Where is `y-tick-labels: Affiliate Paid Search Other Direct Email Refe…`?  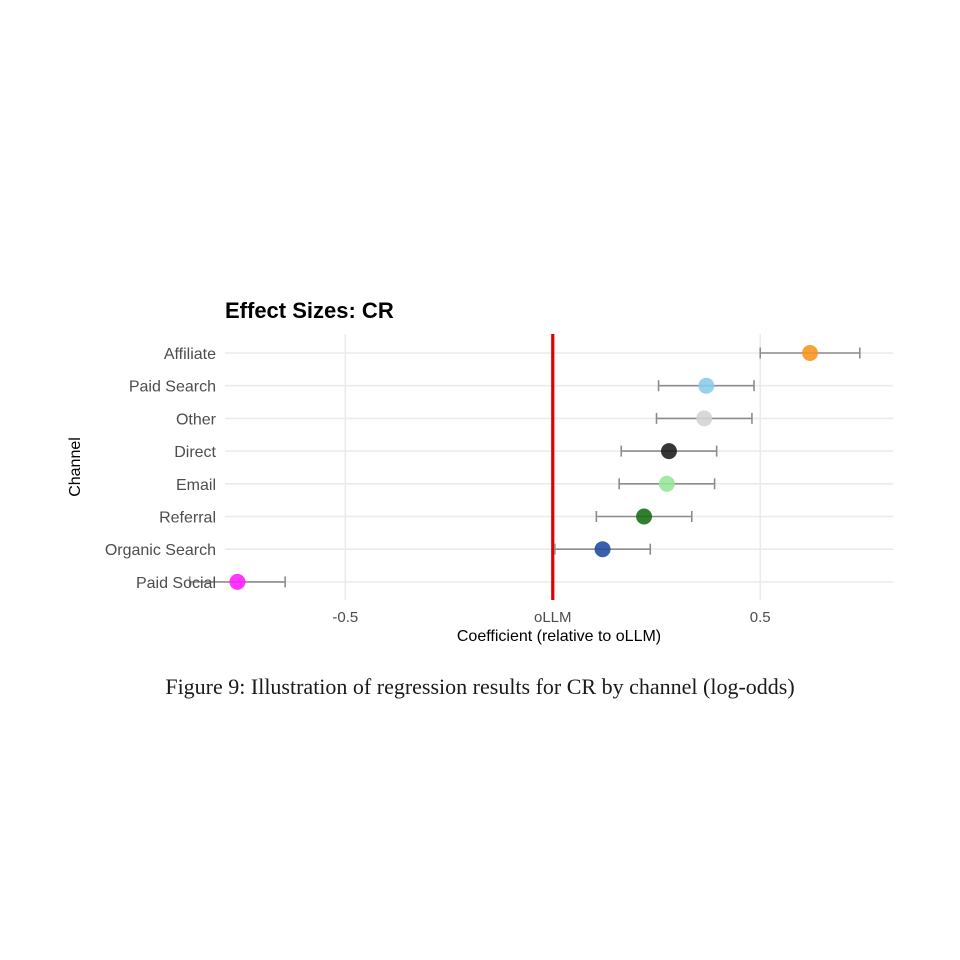 y-tick-labels: Affiliate Paid Search Other Direct Email Refe… is located at coordinates (161, 469).